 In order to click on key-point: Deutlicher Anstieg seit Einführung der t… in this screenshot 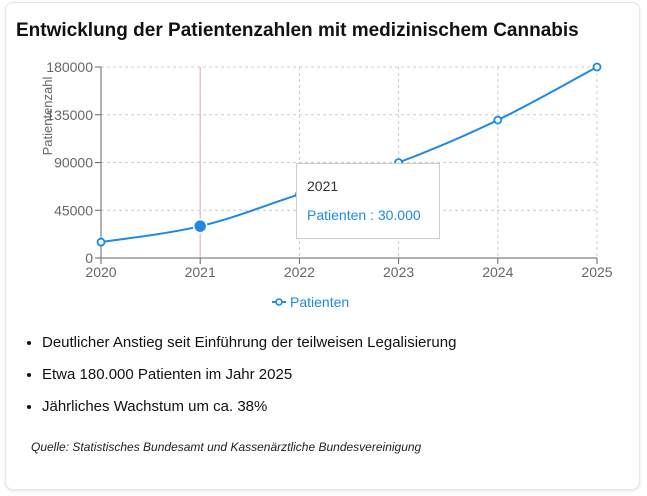, I will do `click(249, 343)`.